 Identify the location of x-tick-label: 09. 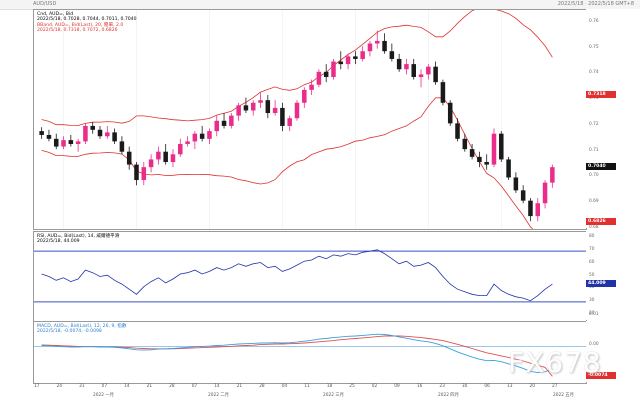
(397, 386).